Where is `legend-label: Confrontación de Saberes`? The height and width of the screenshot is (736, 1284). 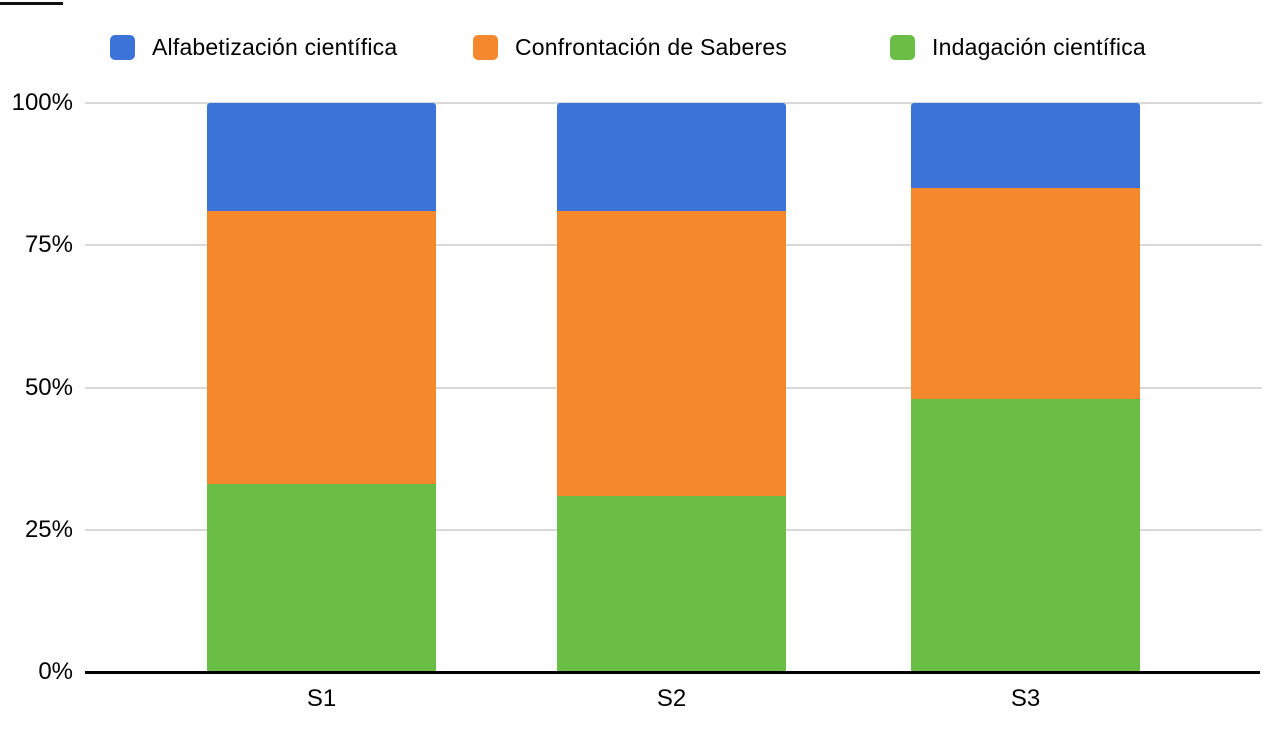 legend-label: Confrontación de Saberes is located at coordinates (651, 46).